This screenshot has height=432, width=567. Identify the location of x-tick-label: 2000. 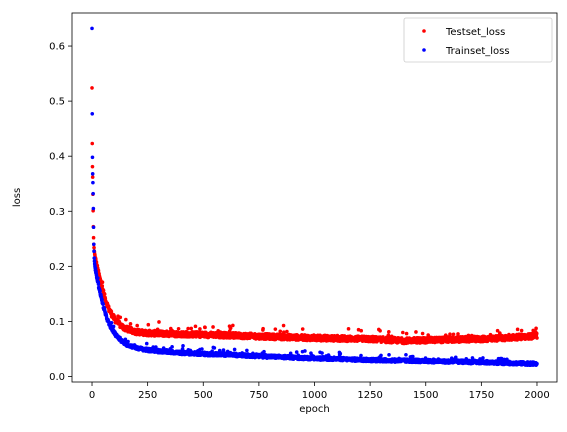
(536, 395).